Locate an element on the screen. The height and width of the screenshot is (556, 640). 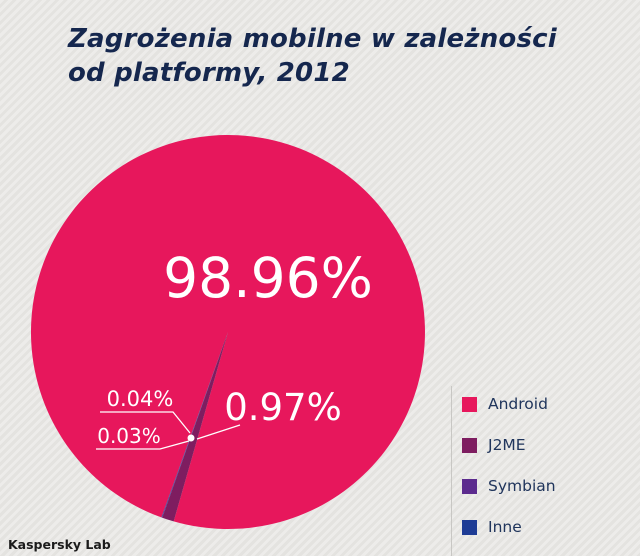
legend-swatch-symbian is located at coordinates (469, 486).